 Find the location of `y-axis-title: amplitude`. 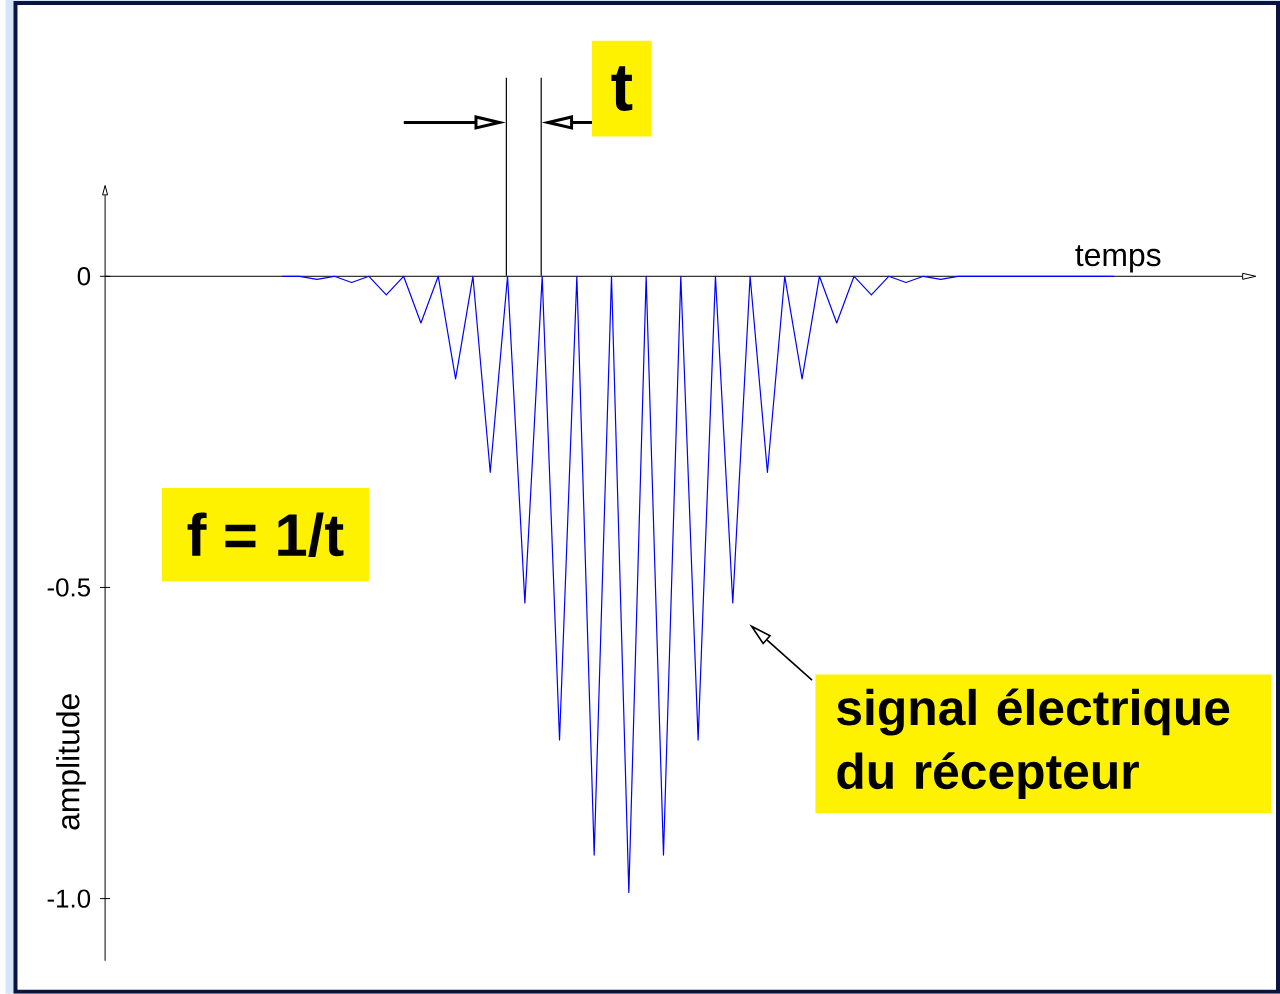

y-axis-title: amplitude is located at coordinates (71, 762).